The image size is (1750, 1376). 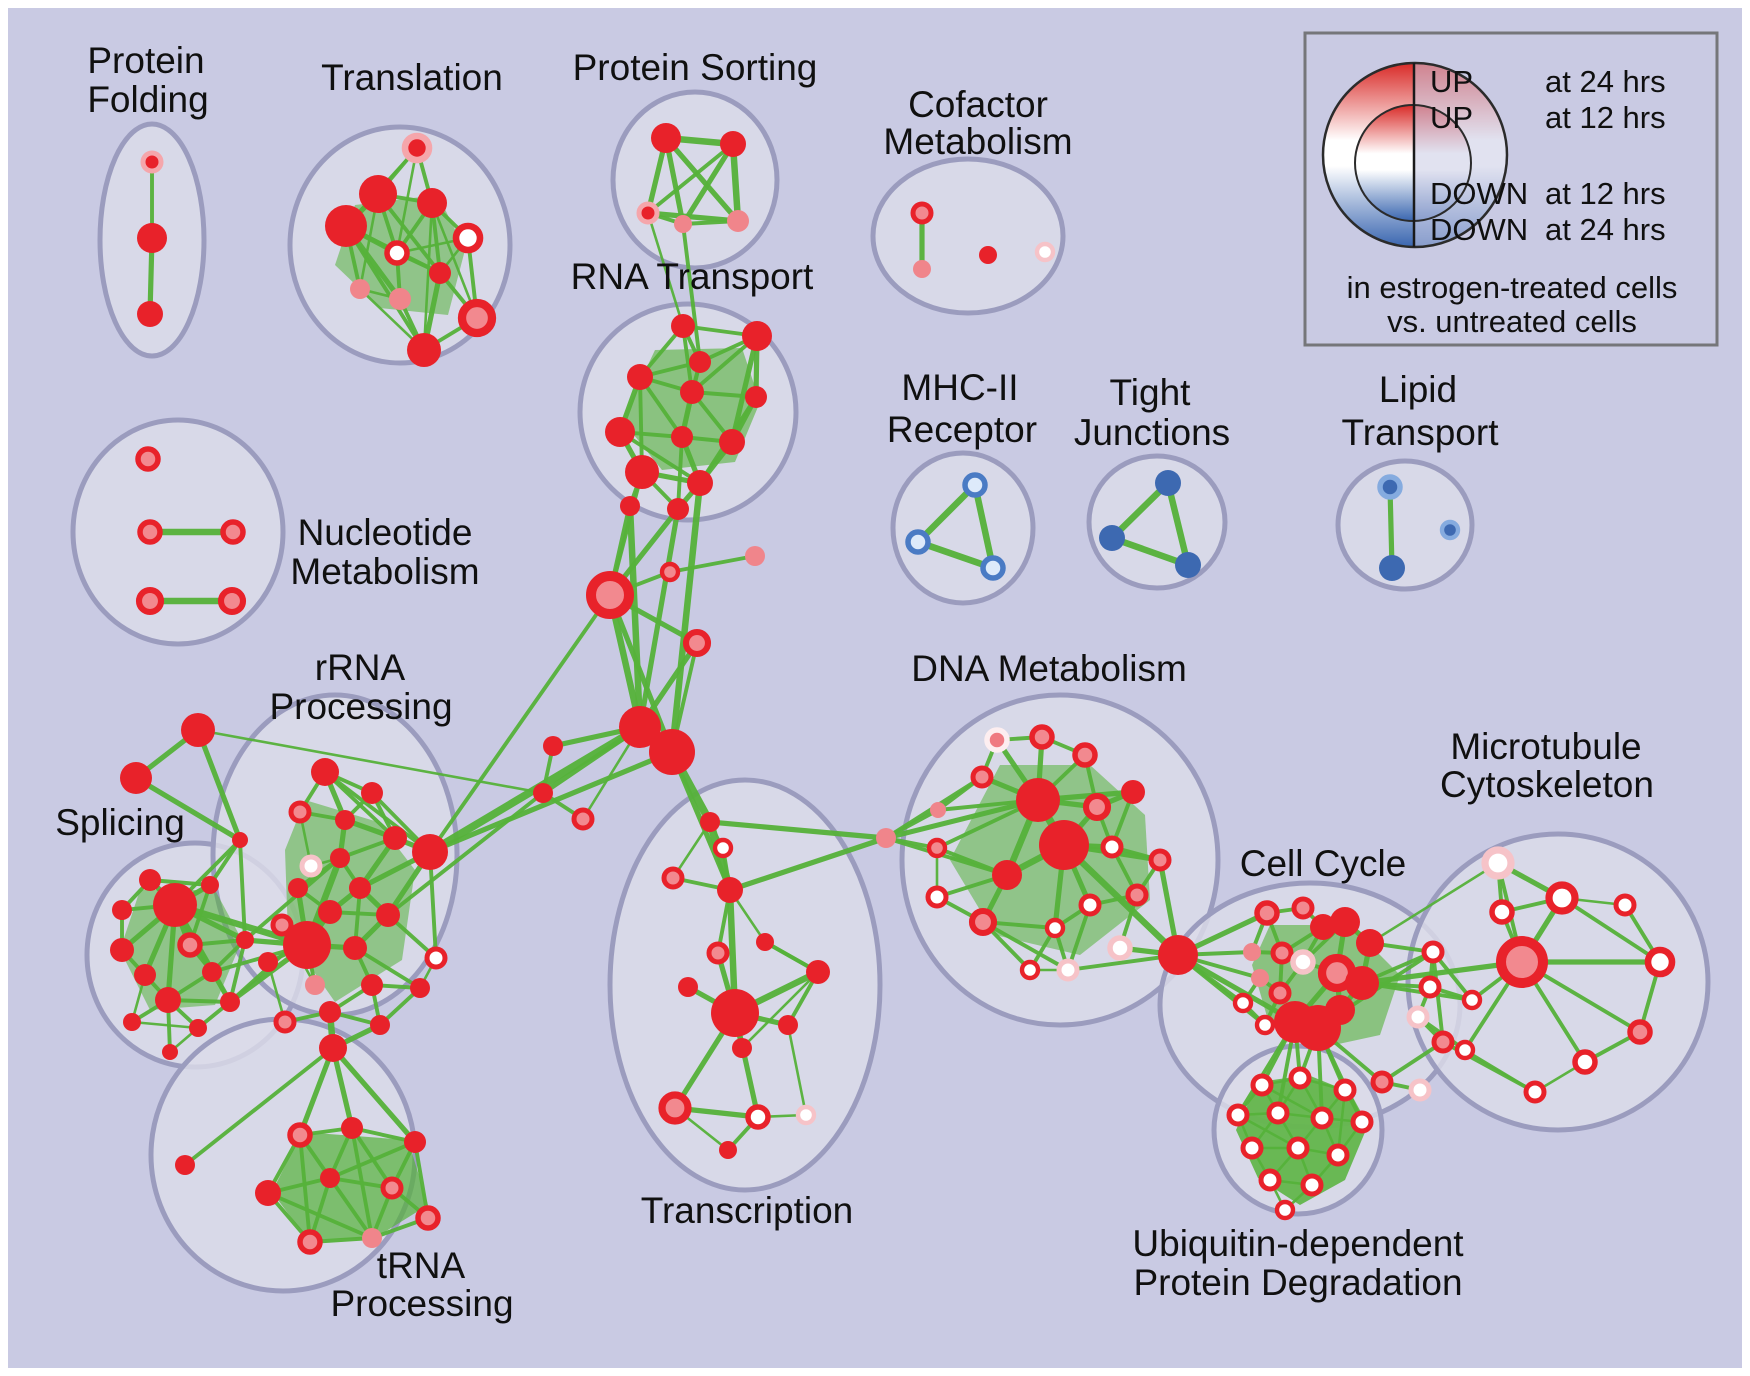 I want to click on legend-caption-line-1: in estrogen-treated cells, so click(x=1512, y=287).